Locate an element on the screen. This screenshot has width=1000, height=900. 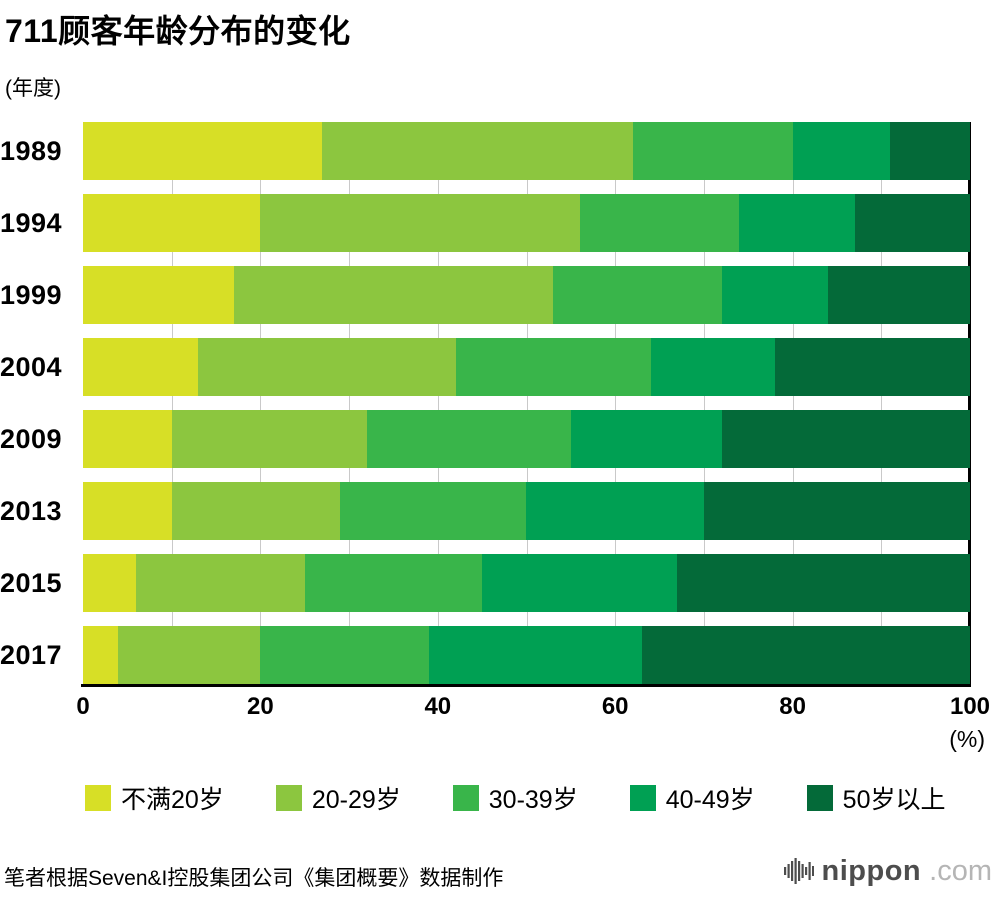
year-label: 1994 is located at coordinates (31, 222).